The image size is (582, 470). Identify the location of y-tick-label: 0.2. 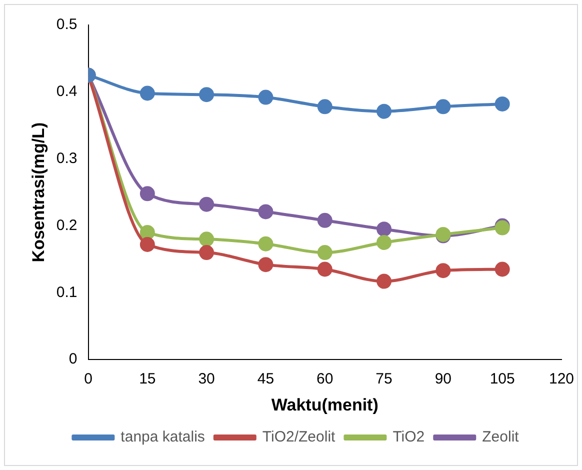
(67, 225).